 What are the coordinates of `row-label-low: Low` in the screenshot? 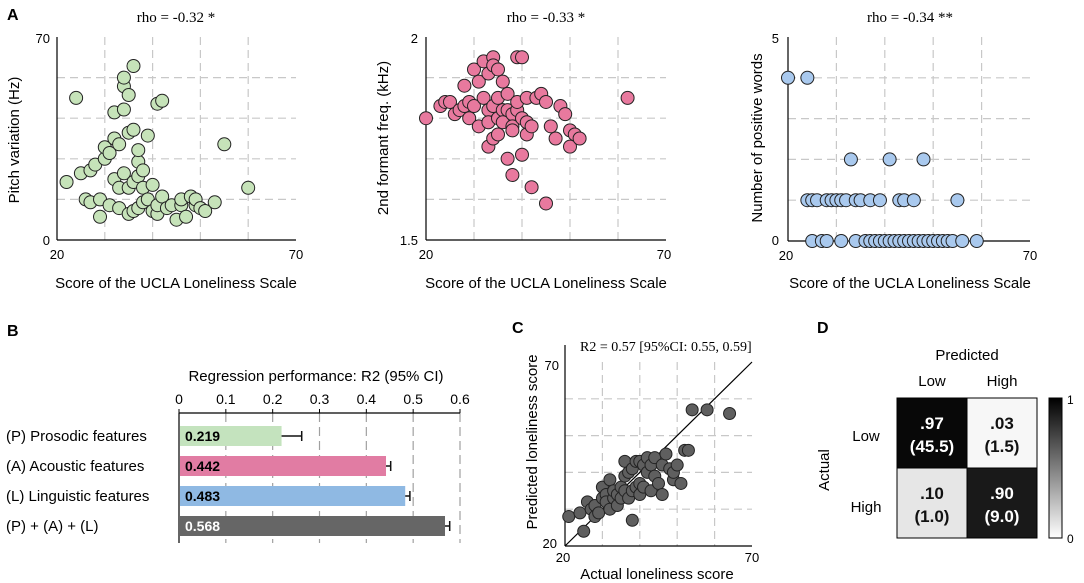 It's located at (866, 436).